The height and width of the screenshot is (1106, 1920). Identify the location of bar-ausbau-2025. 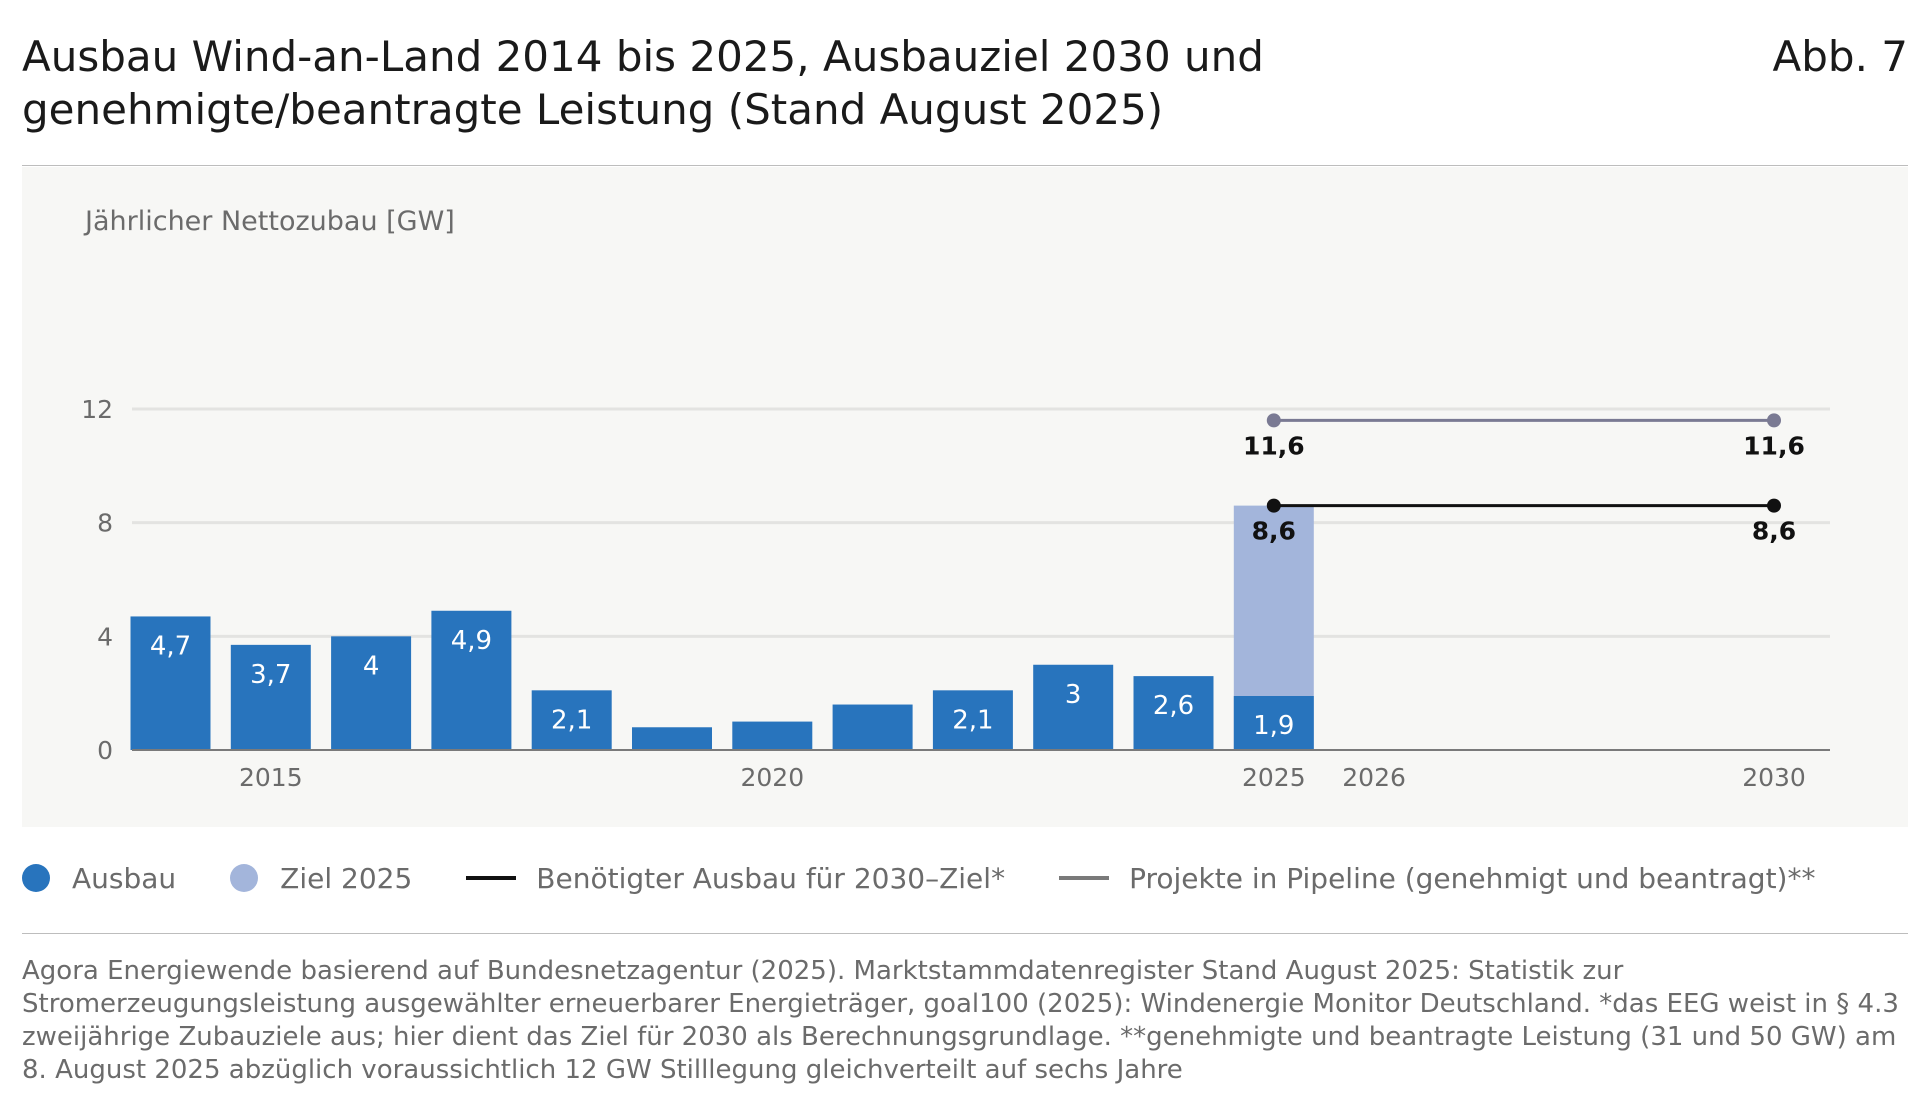
(1273, 723).